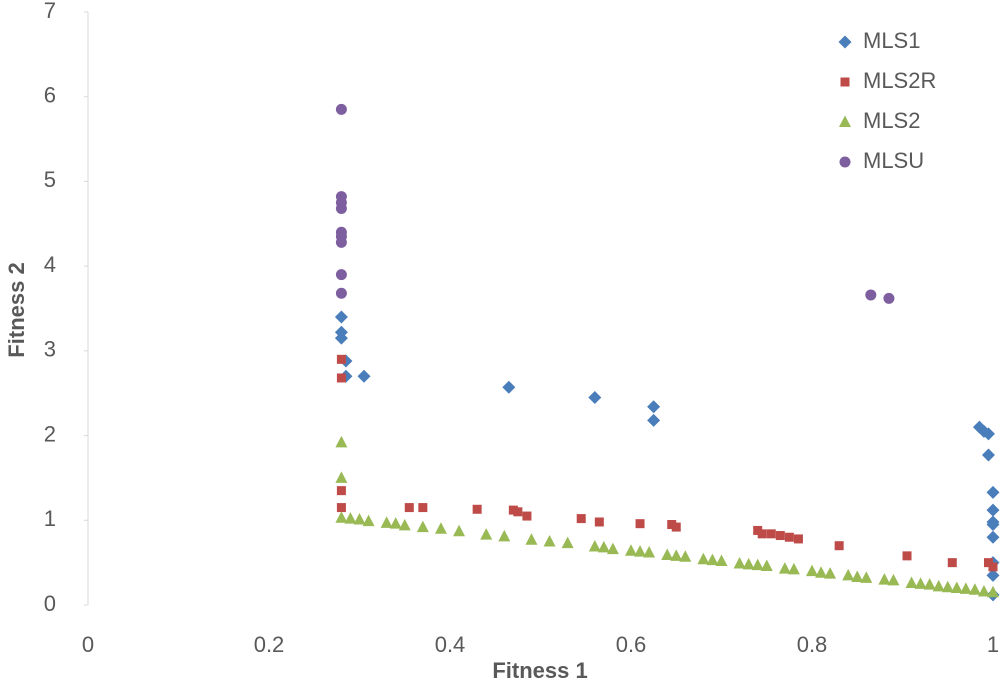 The image size is (1004, 685). I want to click on legend-marker, so click(845, 42).